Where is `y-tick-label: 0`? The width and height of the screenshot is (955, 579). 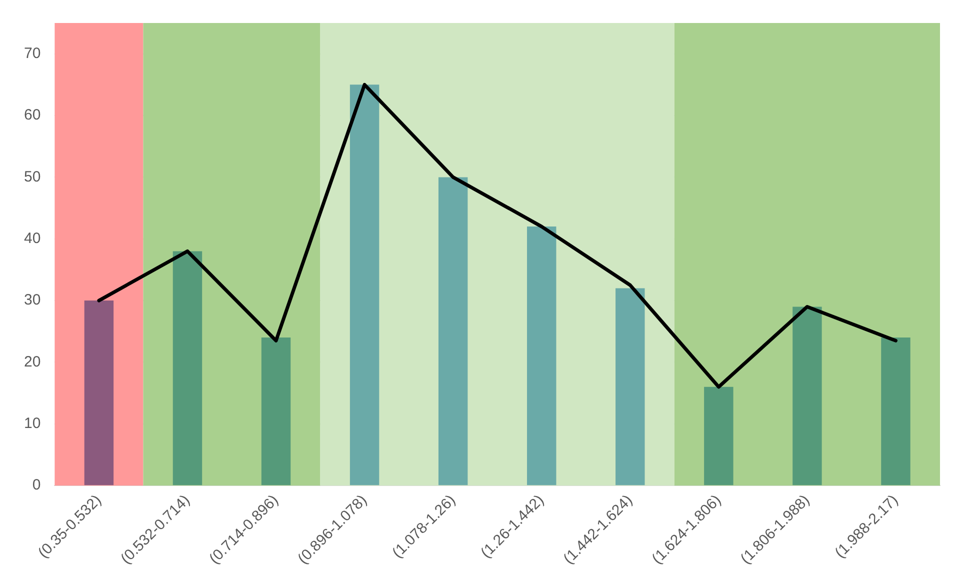 y-tick-label: 0 is located at coordinates (36, 485).